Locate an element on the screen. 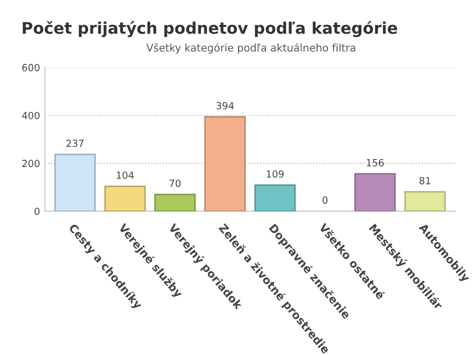 This screenshot has height=355, width=474. data-label: 81 is located at coordinates (425, 180).